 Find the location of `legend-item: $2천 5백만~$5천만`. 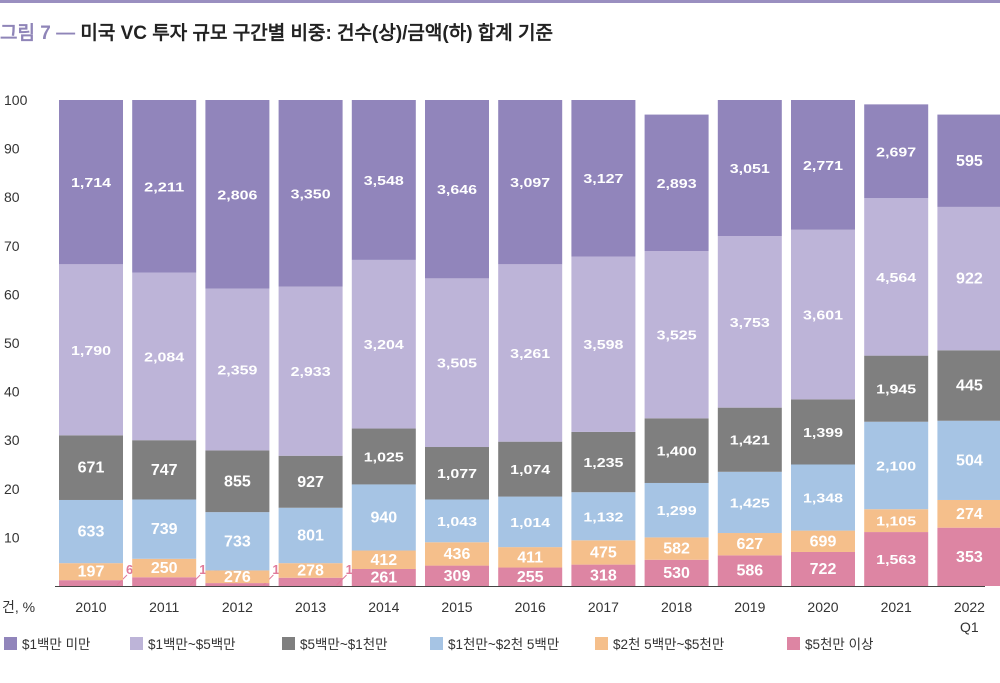

legend-item: $2천 5백만~$5천만 is located at coordinates (659, 644).